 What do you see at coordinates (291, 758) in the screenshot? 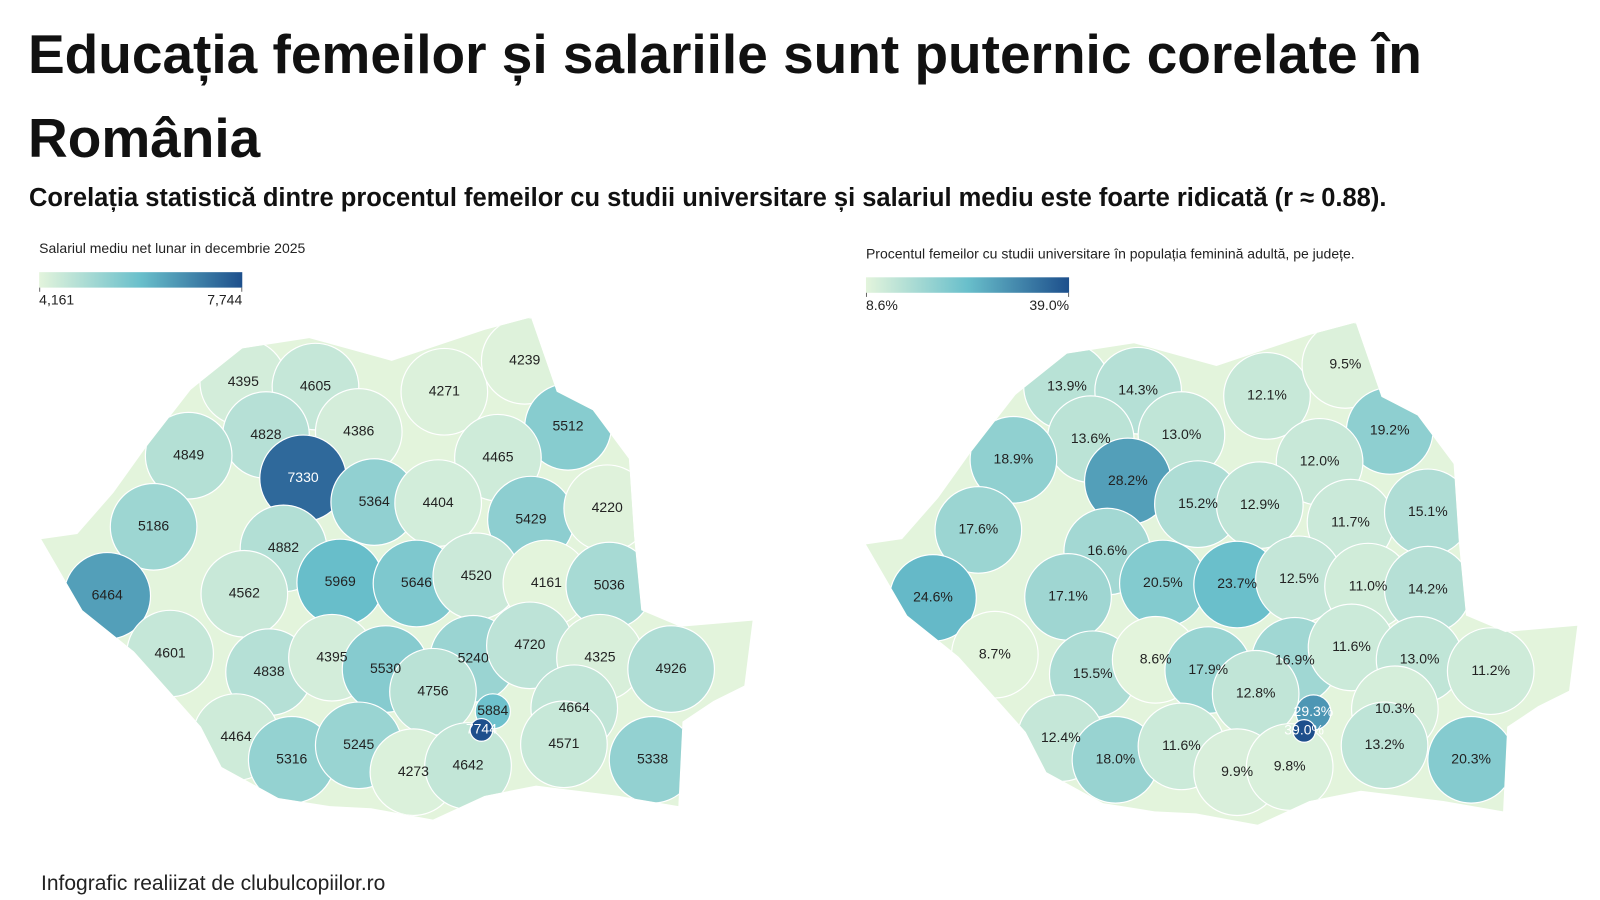
I see `county-label: 5316` at bounding box center [291, 758].